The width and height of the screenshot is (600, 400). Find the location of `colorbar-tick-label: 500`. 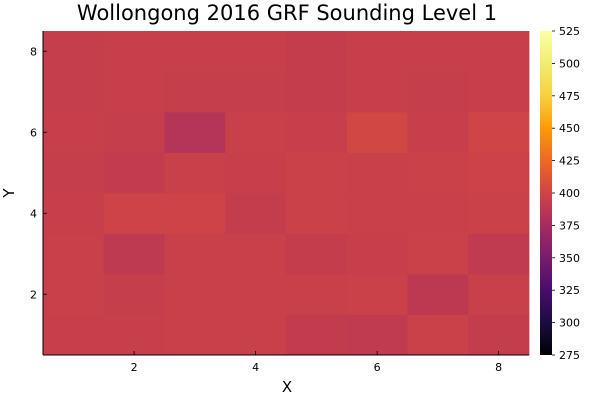

colorbar-tick-label: 500 is located at coordinates (569, 63).